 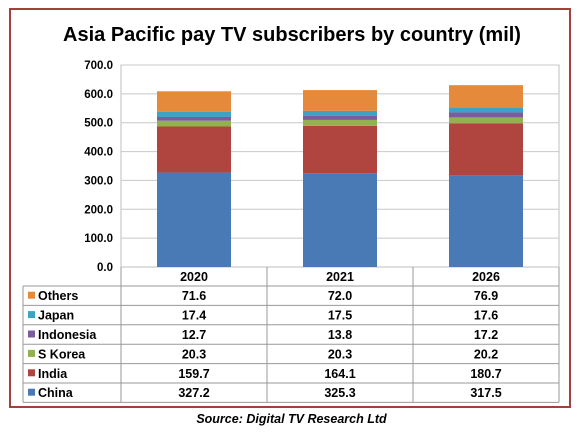 What do you see at coordinates (340, 316) in the screenshot?
I see `data-value: 17.5` at bounding box center [340, 316].